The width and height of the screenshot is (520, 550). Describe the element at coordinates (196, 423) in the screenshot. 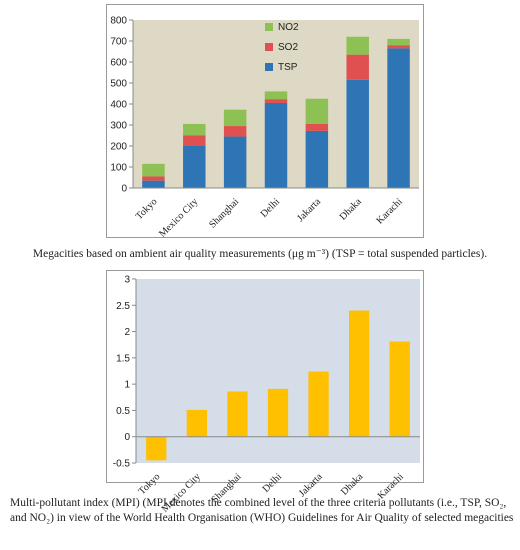

I see `bar-mexico-city` at that location.